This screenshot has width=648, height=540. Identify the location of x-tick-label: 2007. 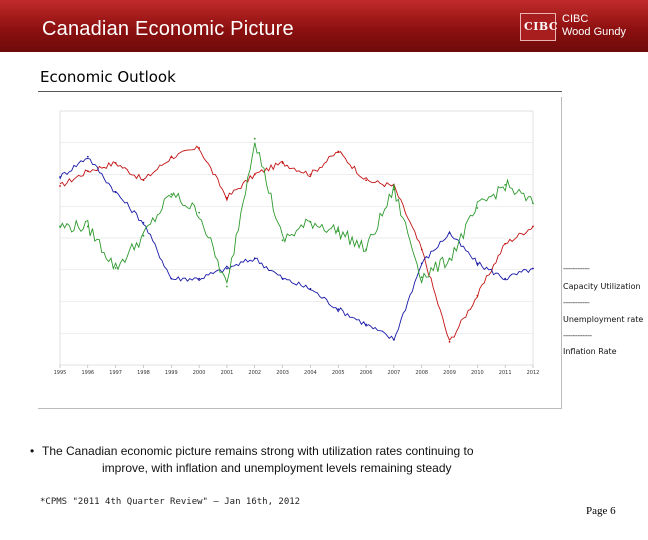
(394, 373).